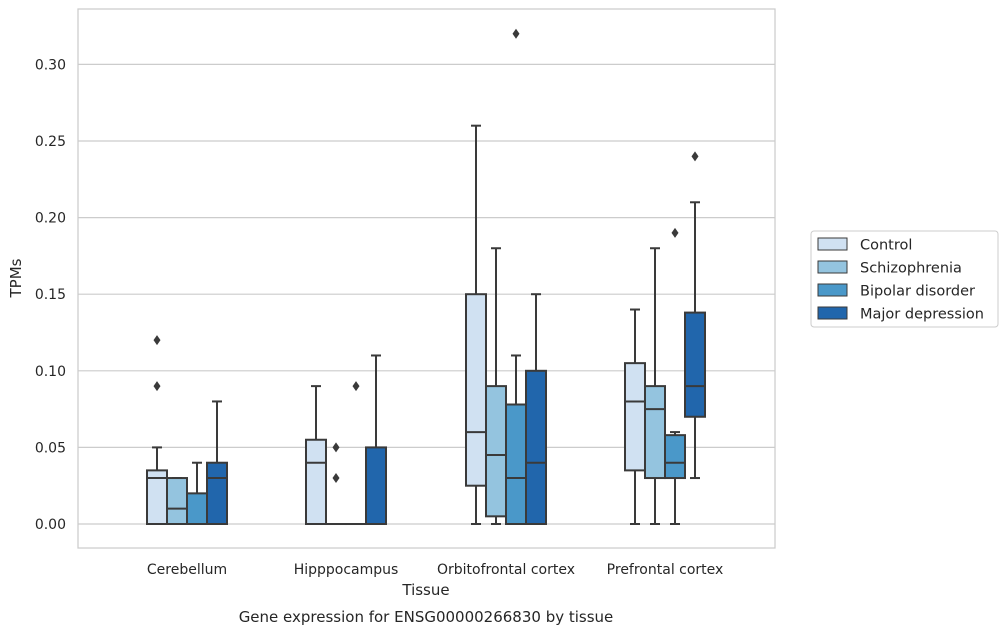 The width and height of the screenshot is (1007, 634). Describe the element at coordinates (50, 142) in the screenshot. I see `y-tick-label: 0.25` at that location.